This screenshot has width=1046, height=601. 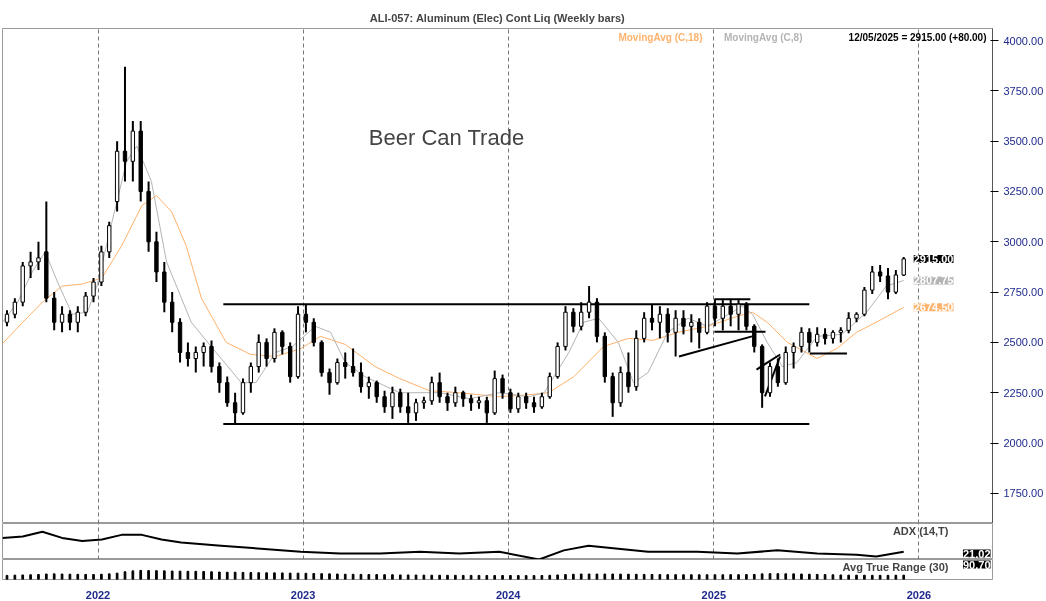 I want to click on y-tick-label: 3500.00, so click(x=1023, y=141).